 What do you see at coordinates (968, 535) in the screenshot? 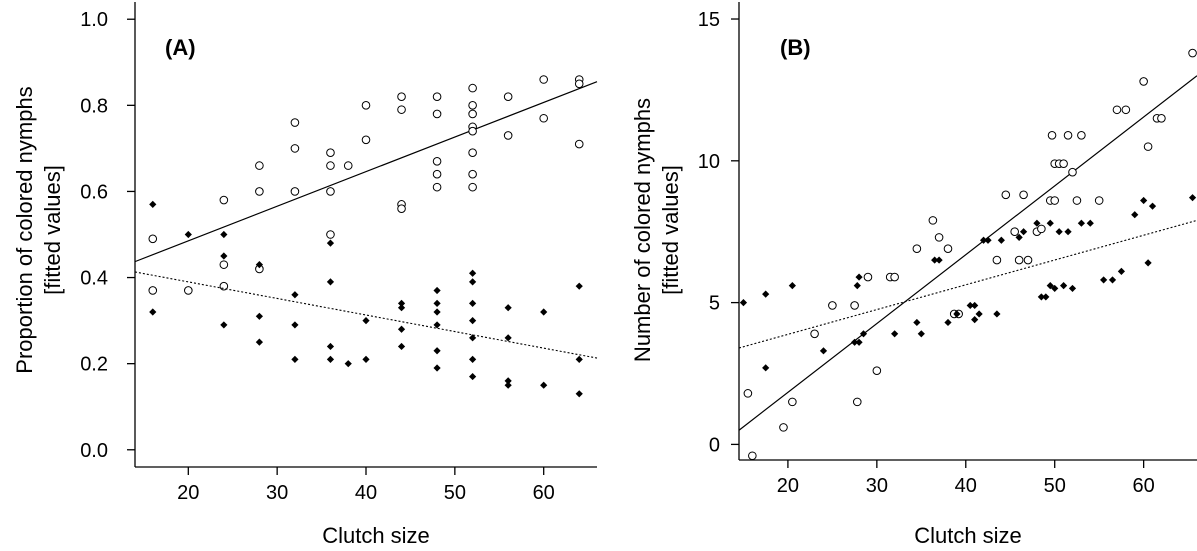
I see `x-axis-label: Clutch size` at bounding box center [968, 535].